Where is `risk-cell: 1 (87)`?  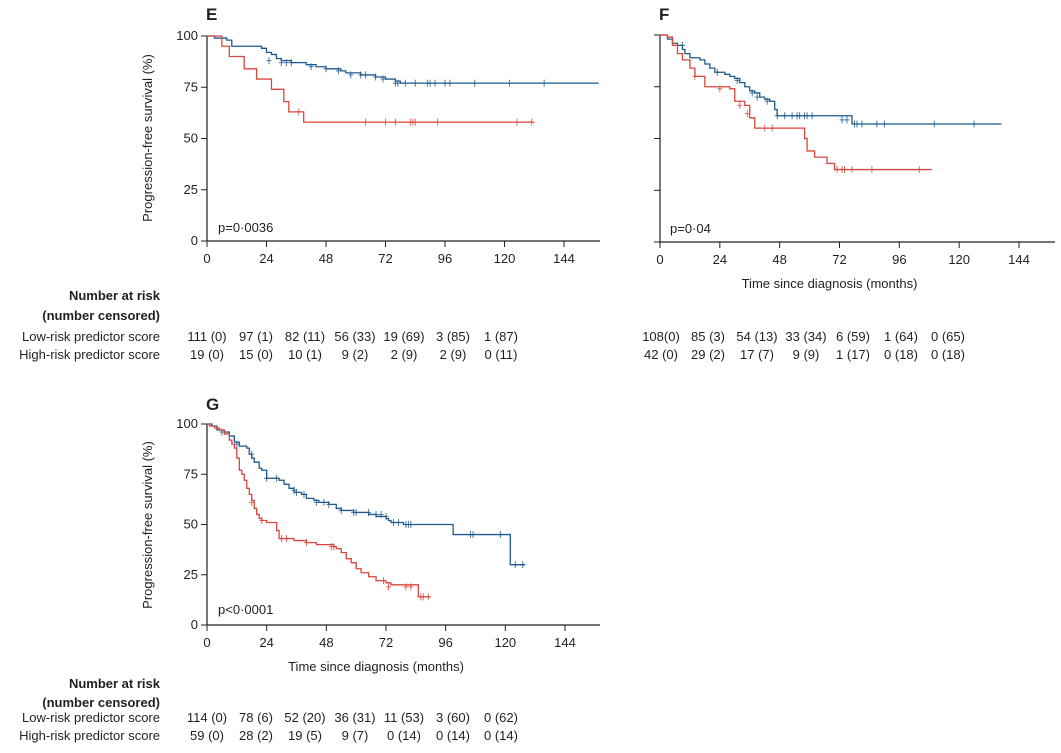
risk-cell: 1 (87) is located at coordinates (501, 336).